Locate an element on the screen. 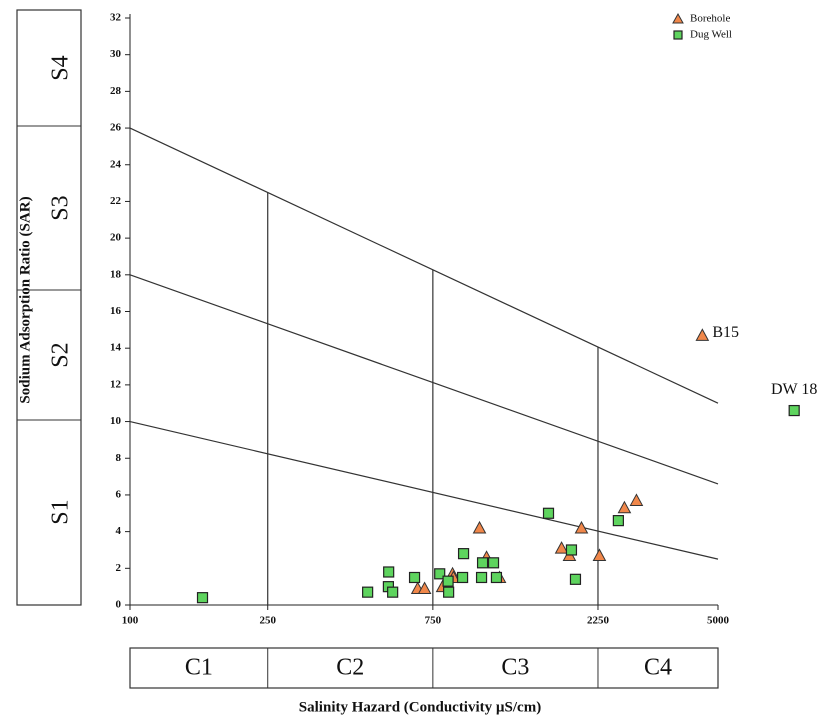 Image resolution: width=833 pixels, height=720 pixels. y-tick-label: 32 is located at coordinates (116, 18).